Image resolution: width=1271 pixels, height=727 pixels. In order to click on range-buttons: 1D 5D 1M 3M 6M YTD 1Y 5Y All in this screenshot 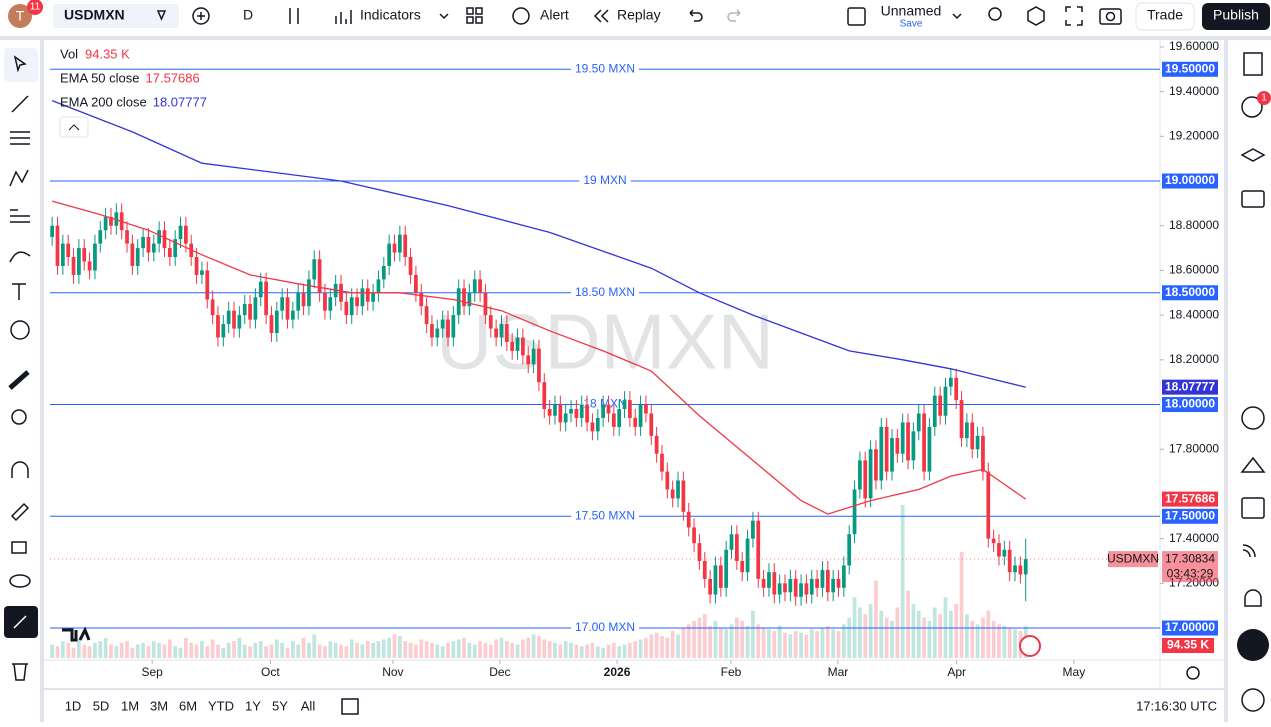, I will do `click(190, 705)`.